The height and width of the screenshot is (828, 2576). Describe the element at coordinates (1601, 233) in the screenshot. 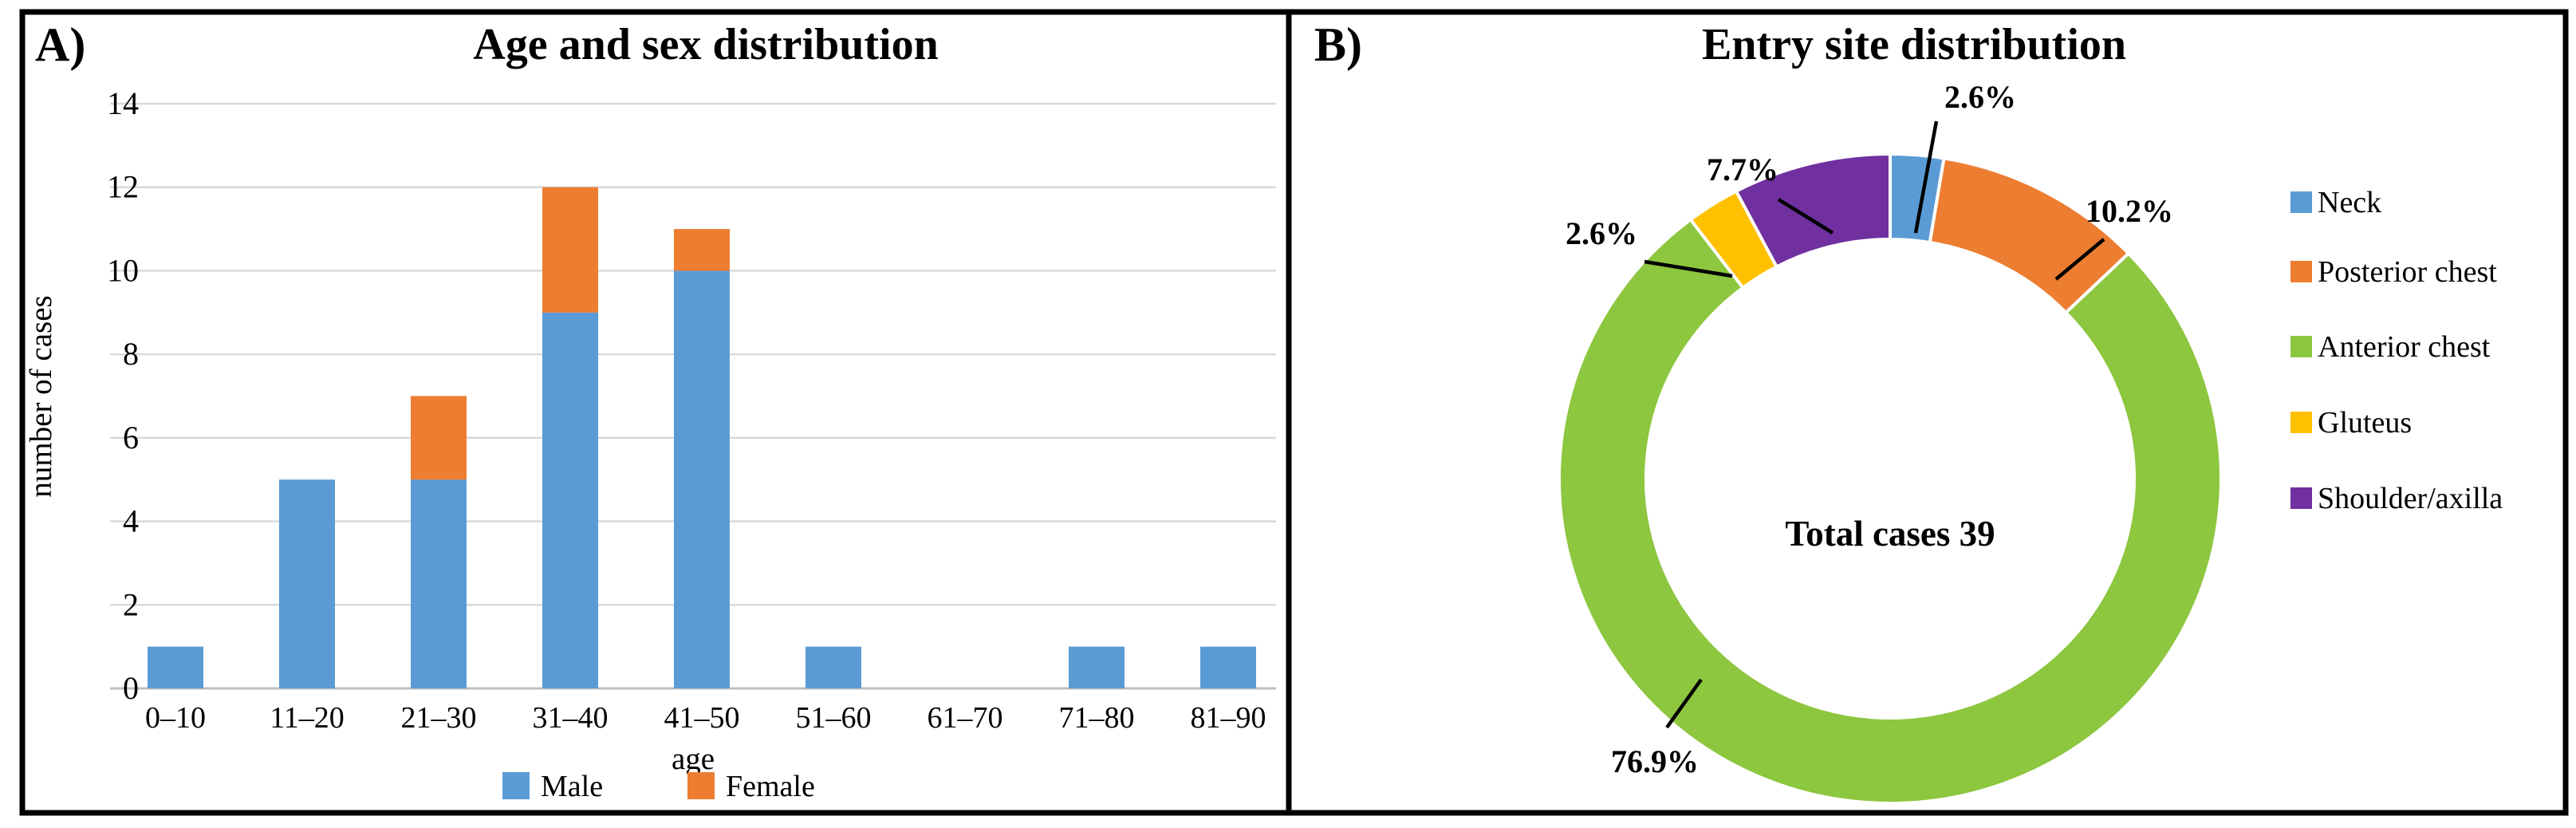

I see `donut-callout-label-gluteus: 2.6%` at that location.